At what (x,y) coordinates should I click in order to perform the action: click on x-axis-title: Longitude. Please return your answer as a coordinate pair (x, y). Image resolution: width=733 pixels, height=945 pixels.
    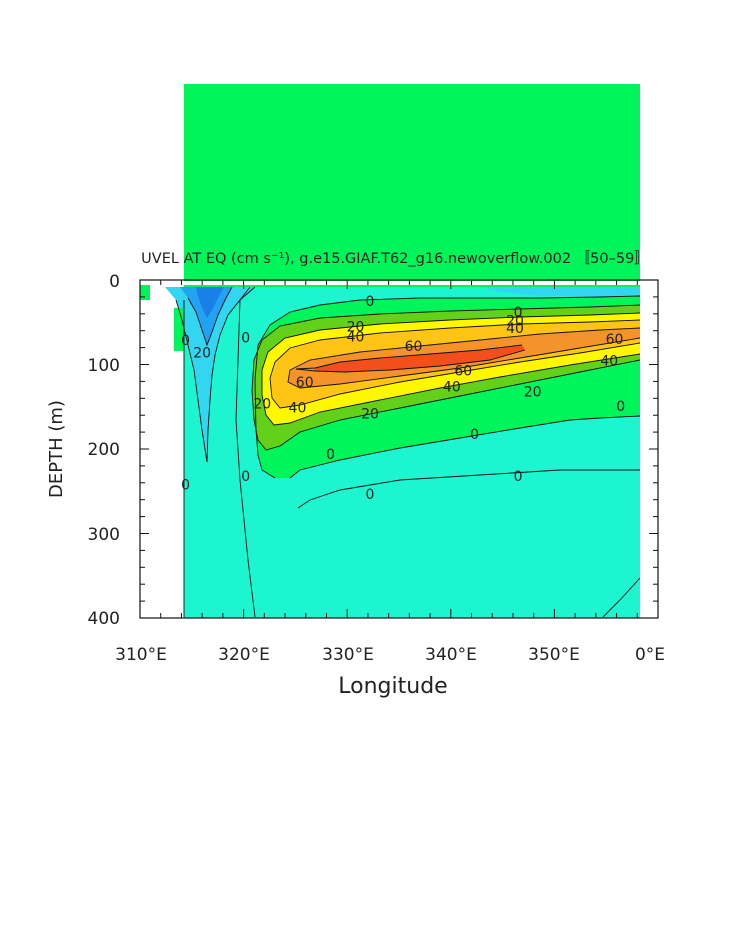
    Looking at the image, I should click on (392, 686).